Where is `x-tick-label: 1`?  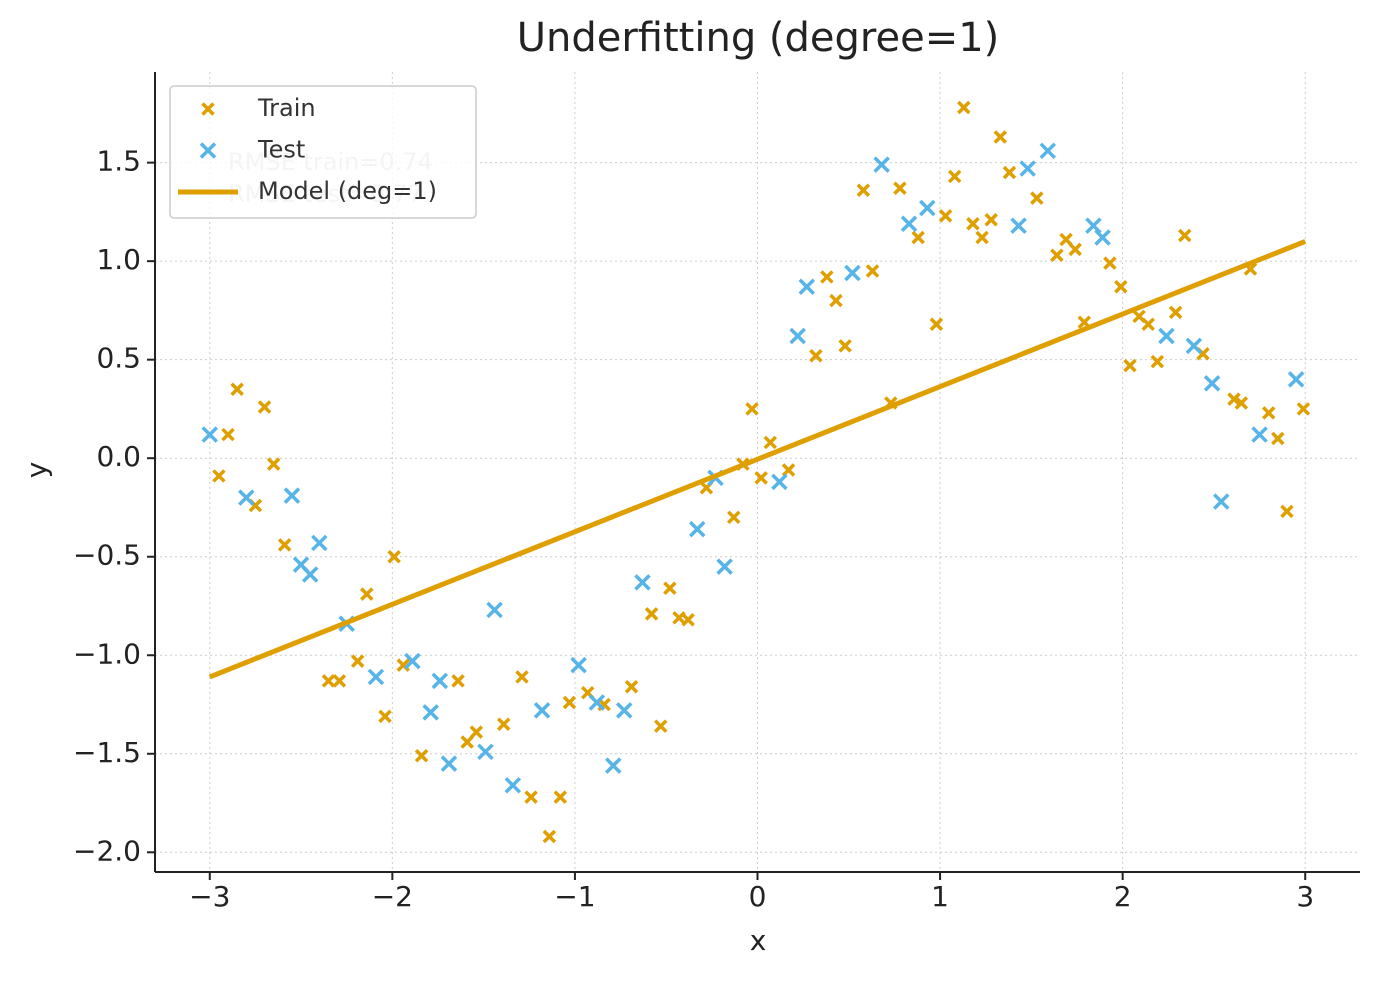
x-tick-label: 1 is located at coordinates (940, 896).